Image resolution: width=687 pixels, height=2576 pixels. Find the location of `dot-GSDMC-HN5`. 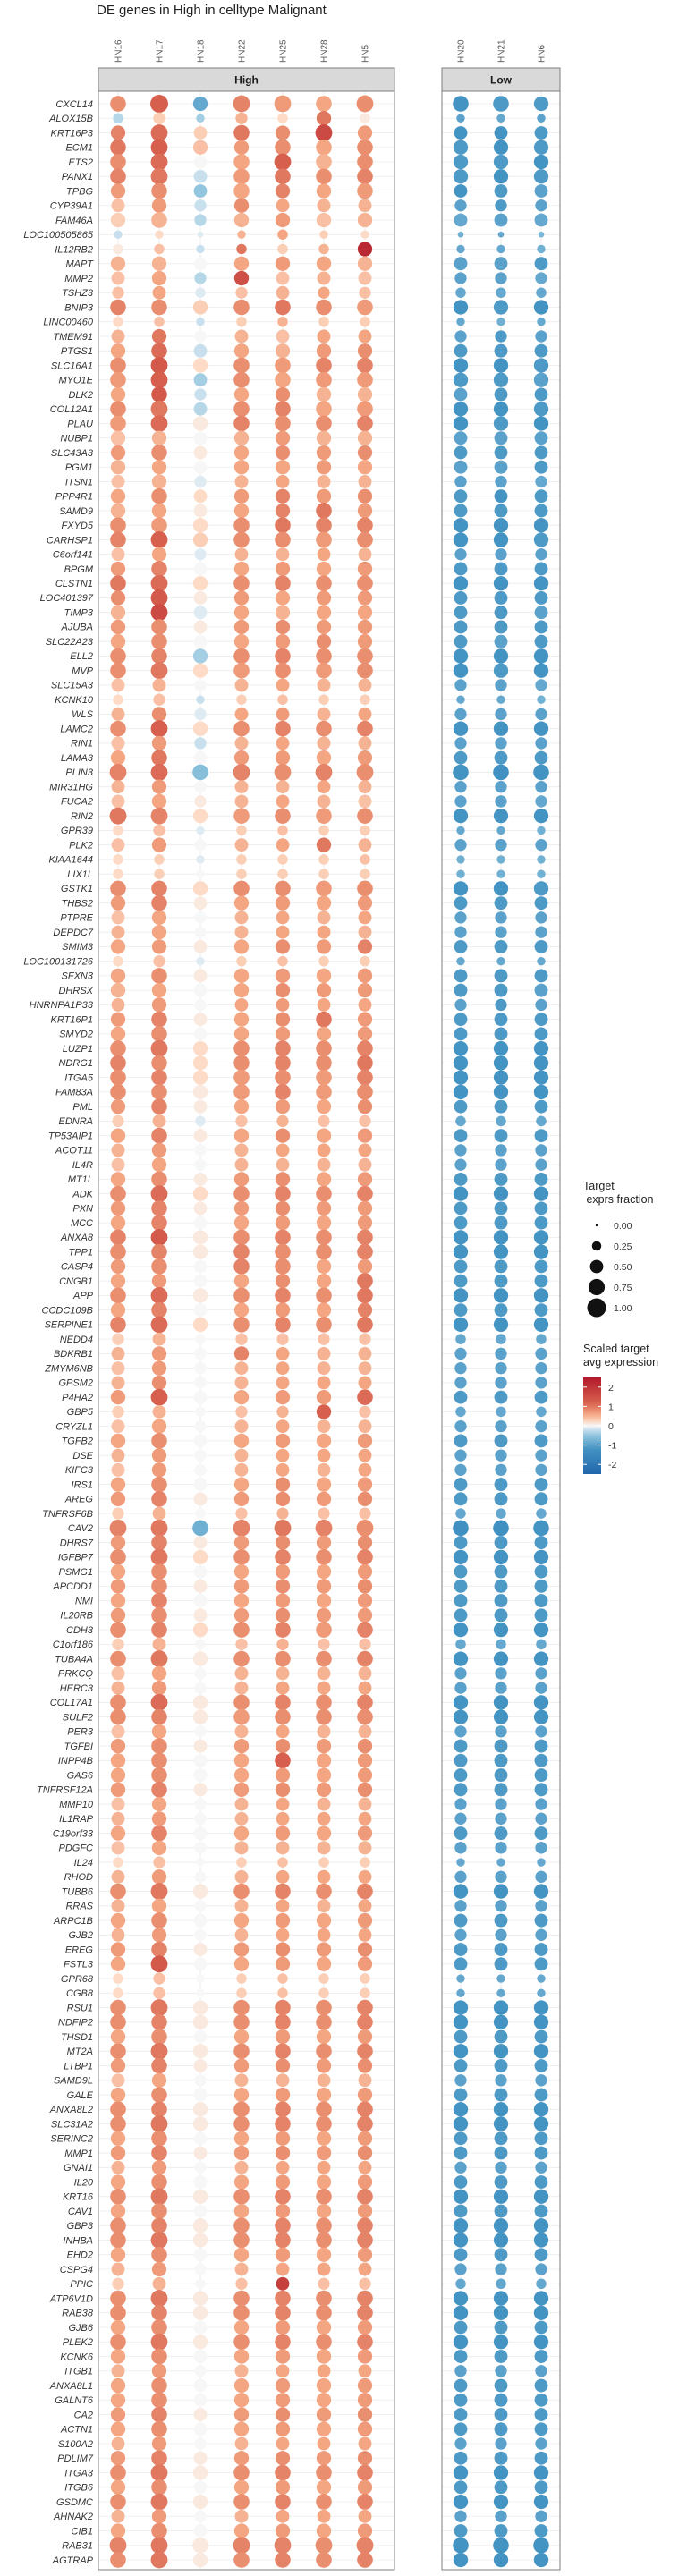

dot-GSDMC-HN5 is located at coordinates (365, 2502).